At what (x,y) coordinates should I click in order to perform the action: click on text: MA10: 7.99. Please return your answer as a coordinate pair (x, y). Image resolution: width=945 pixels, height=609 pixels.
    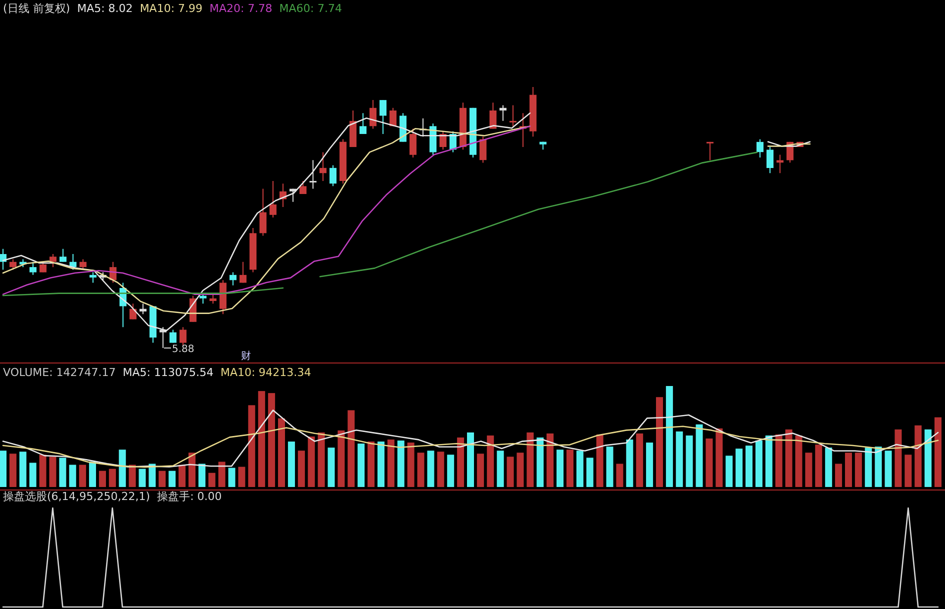
    Looking at the image, I should click on (171, 8).